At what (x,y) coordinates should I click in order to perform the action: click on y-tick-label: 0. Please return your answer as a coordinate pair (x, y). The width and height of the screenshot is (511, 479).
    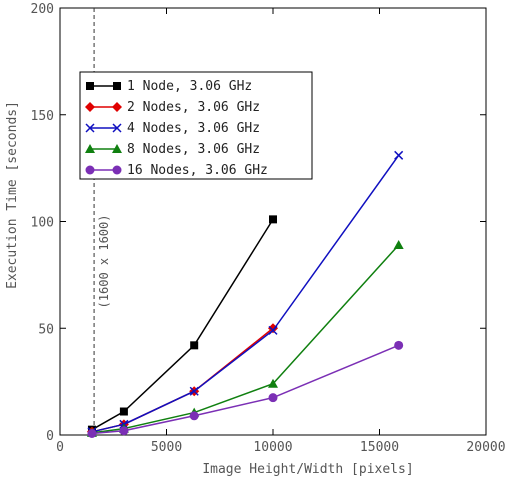
    Looking at the image, I should click on (50, 436).